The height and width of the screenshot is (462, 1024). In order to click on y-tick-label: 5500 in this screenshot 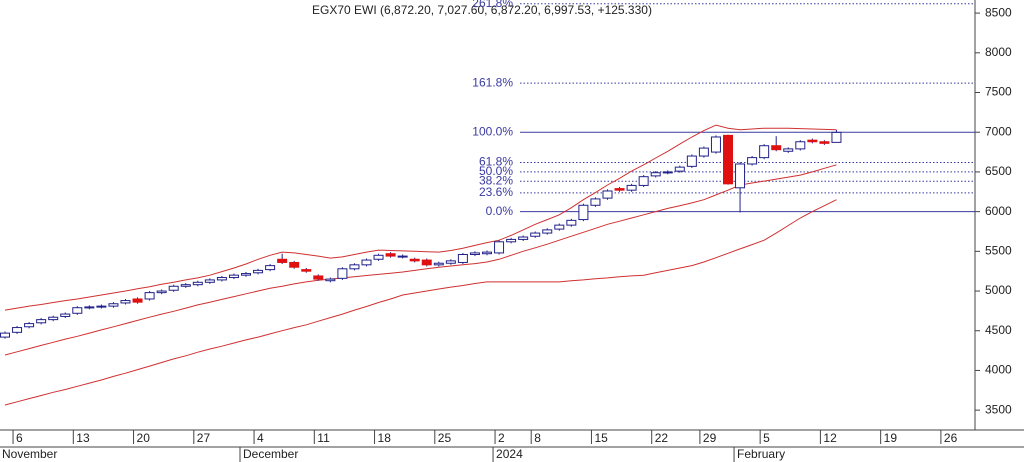, I will do `click(998, 251)`.